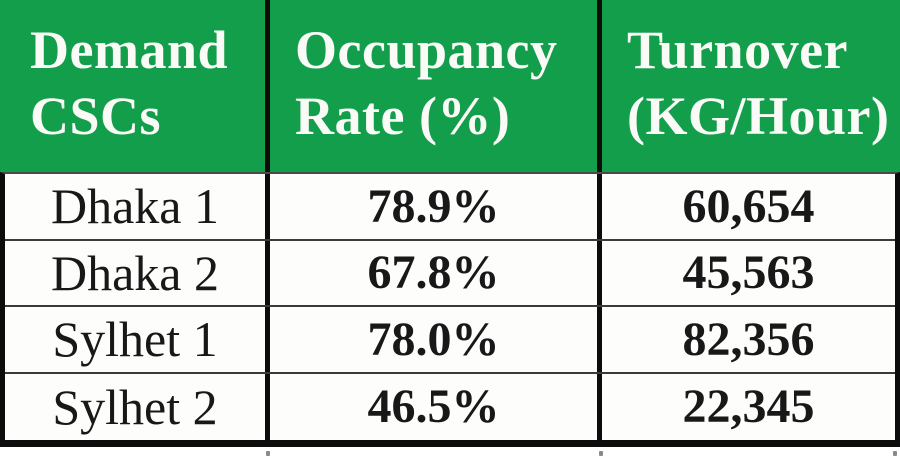 The image size is (900, 460). Describe the element at coordinates (431, 406) in the screenshot. I see `cell-occupancy-rate: 46.5%` at that location.